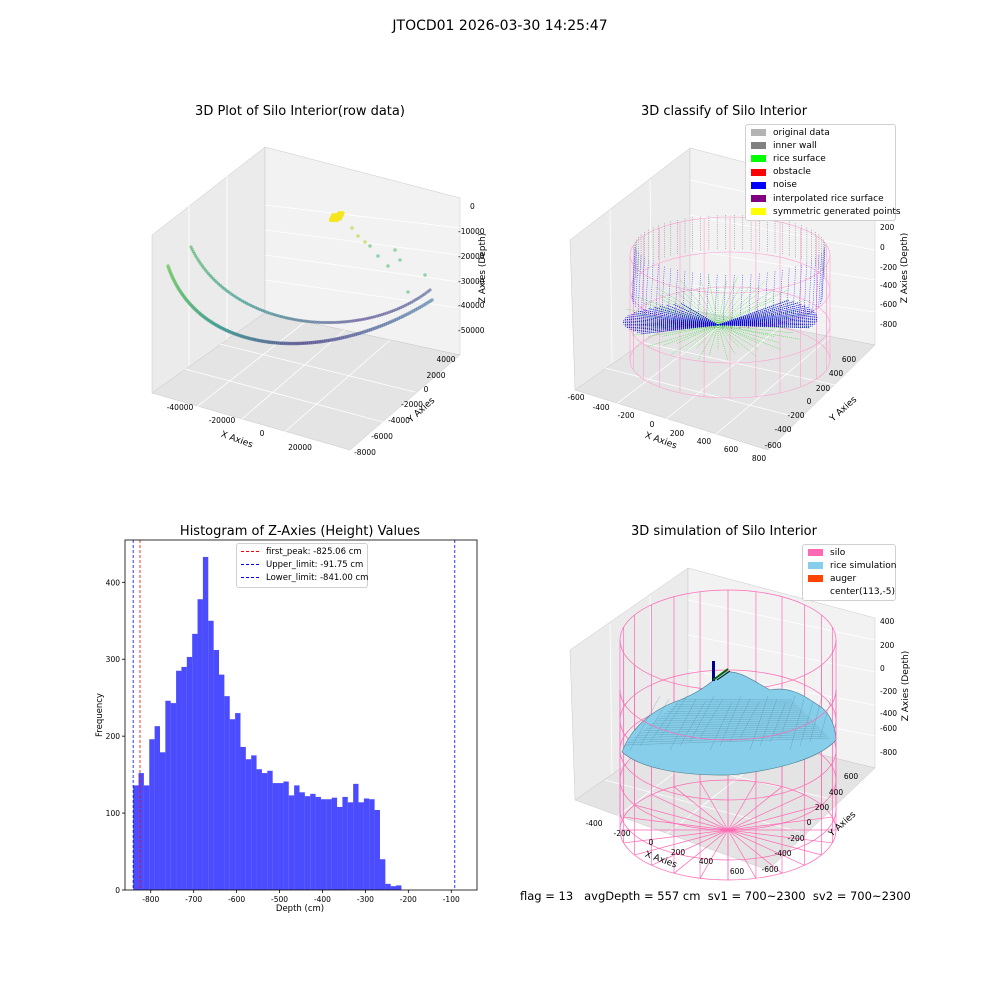 Image resolution: width=1000 pixels, height=1000 pixels. I want to click on histogram-x-tick-label: -600, so click(236, 899).